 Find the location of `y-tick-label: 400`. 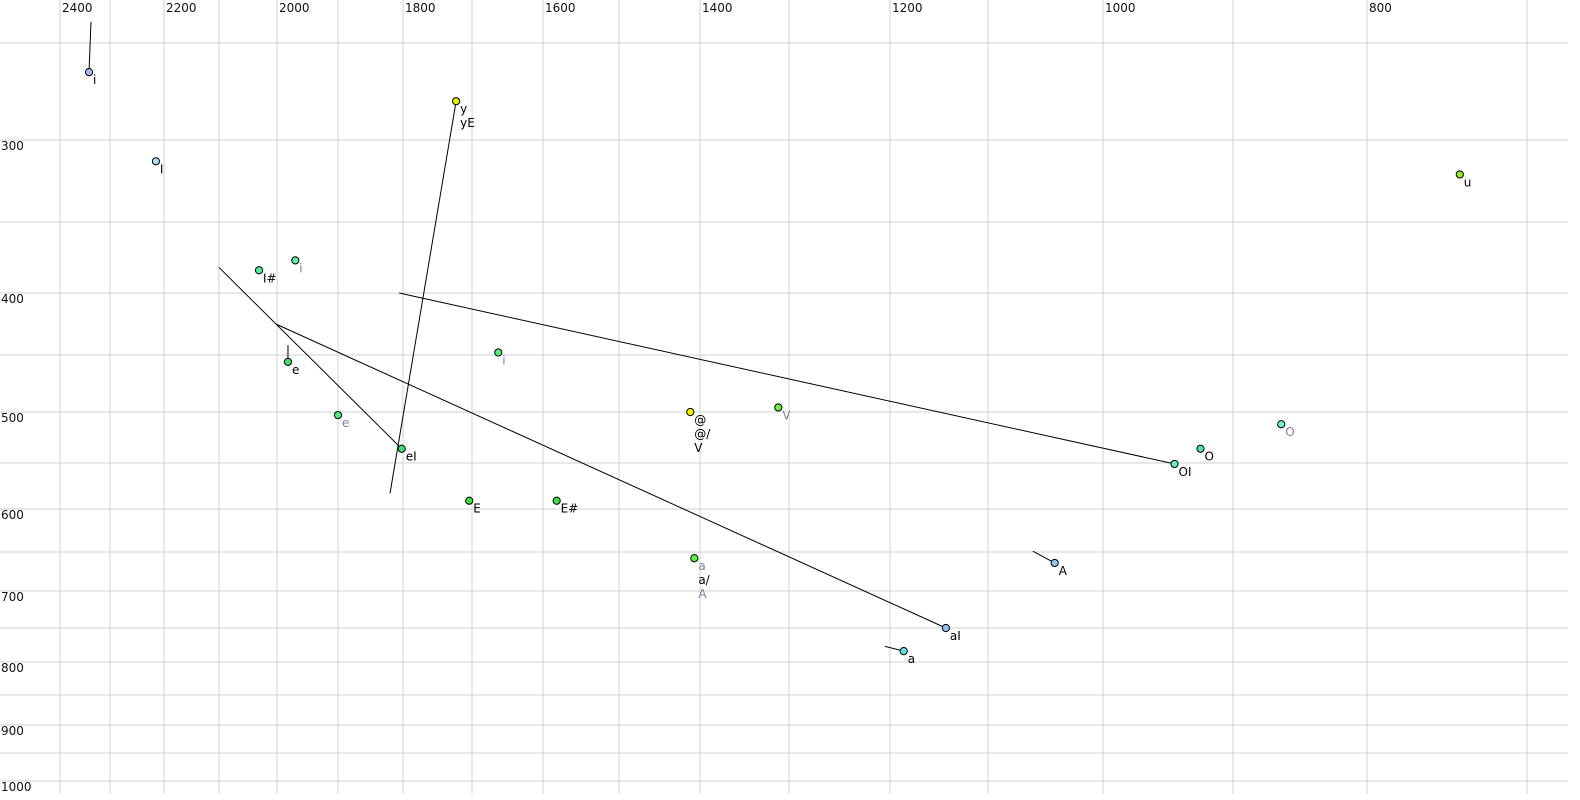

y-tick-label: 400 is located at coordinates (12, 299).